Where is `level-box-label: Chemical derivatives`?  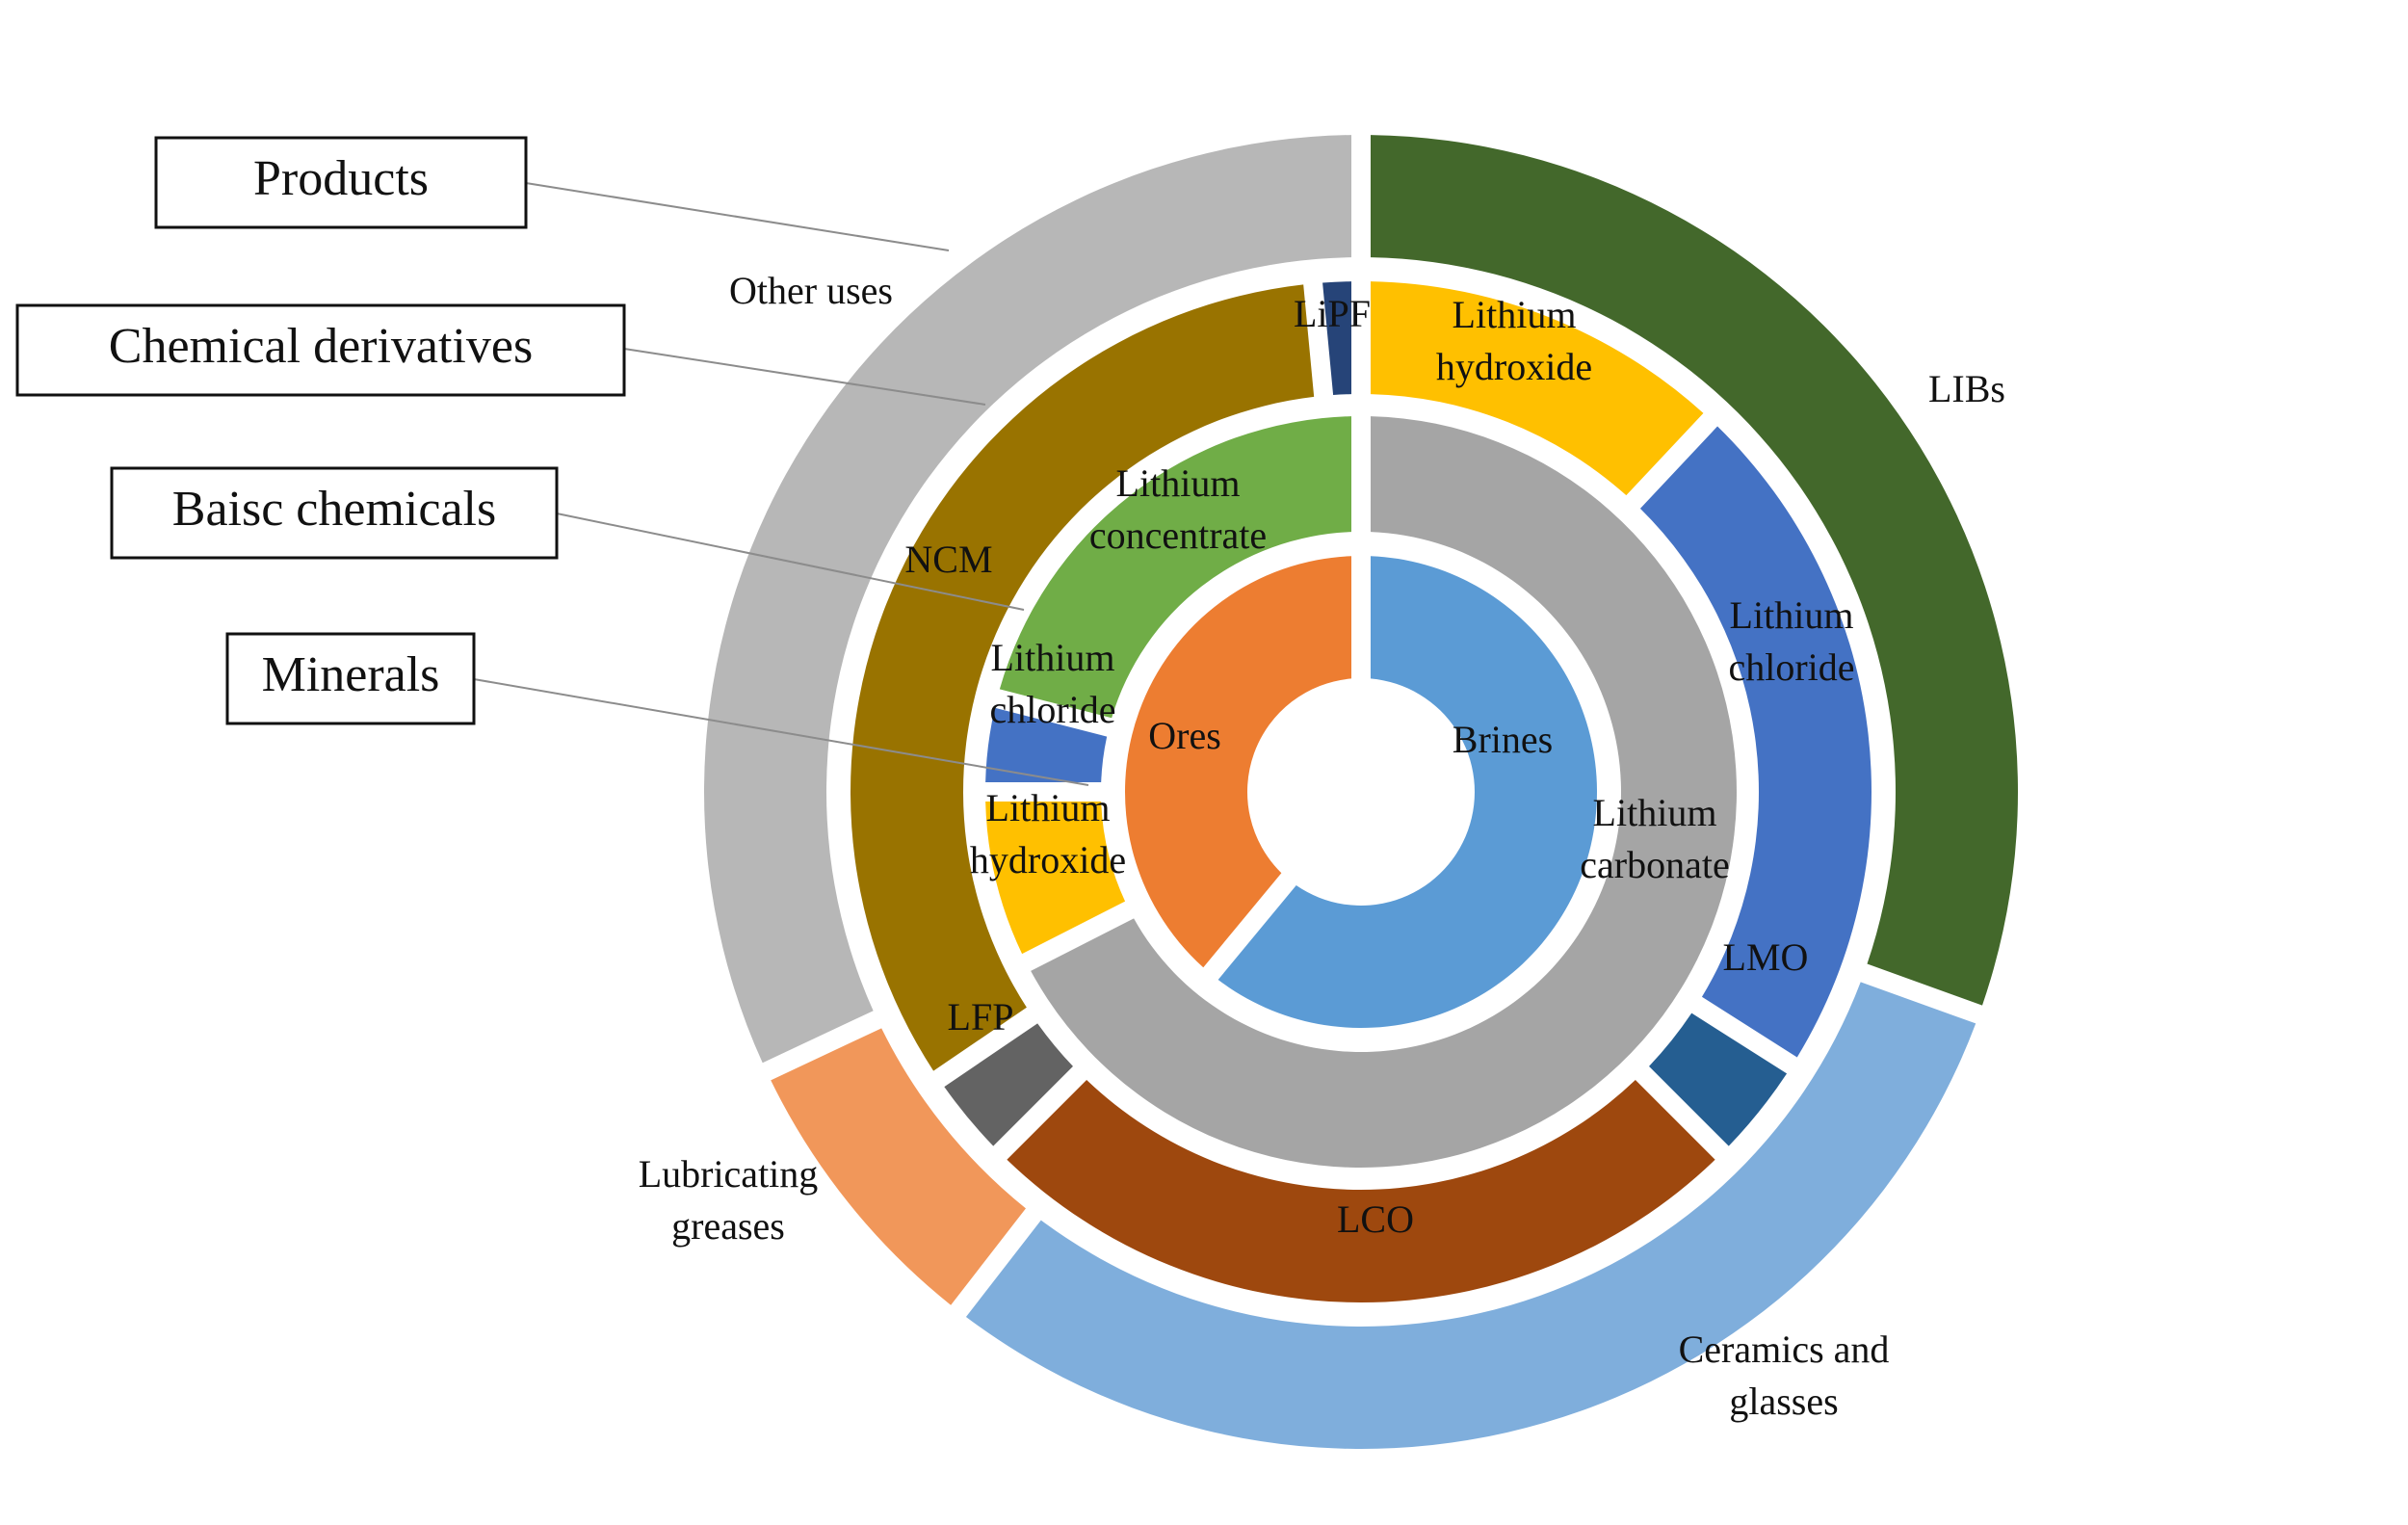
level-box-label: Chemical derivatives is located at coordinates (321, 347).